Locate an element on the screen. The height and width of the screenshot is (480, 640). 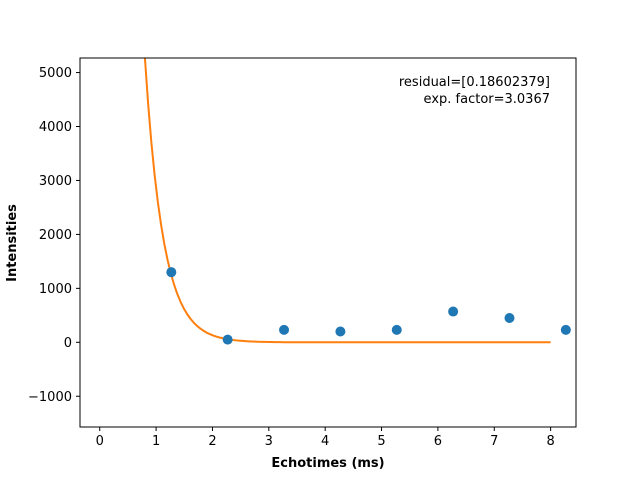
x-tick-label: 6 is located at coordinates (438, 441).